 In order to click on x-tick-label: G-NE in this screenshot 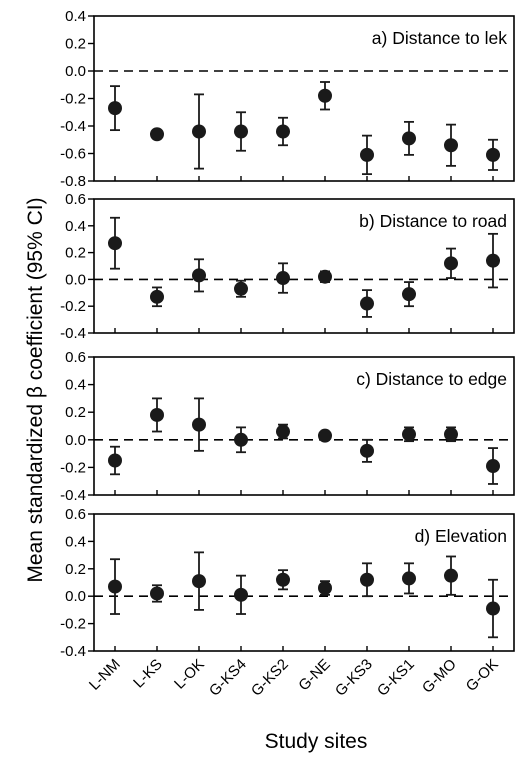, I will do `click(314, 675)`.